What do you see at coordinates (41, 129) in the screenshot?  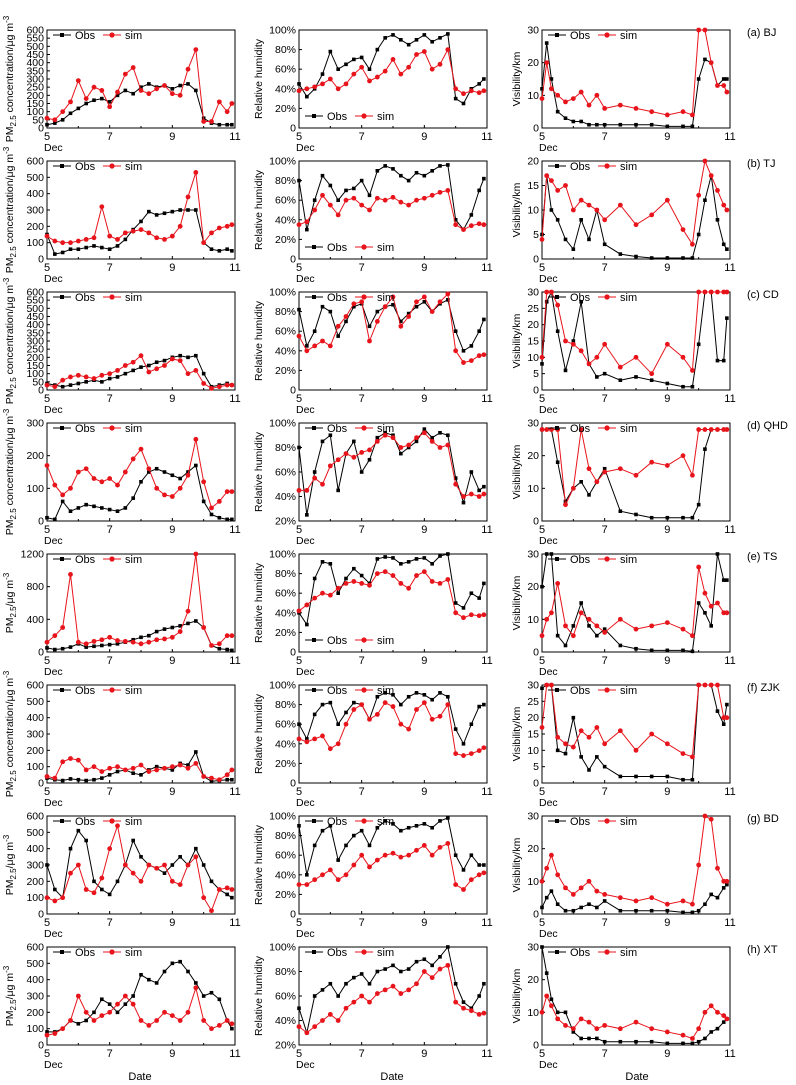 I see `y-tick-label: 0` at bounding box center [41, 129].